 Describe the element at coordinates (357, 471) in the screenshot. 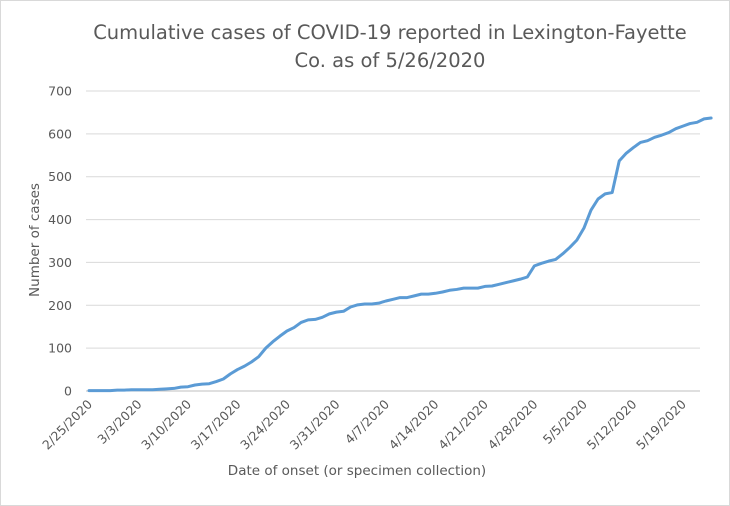

I see `x-axis-title: Date of onset (or specimen collection)` at that location.